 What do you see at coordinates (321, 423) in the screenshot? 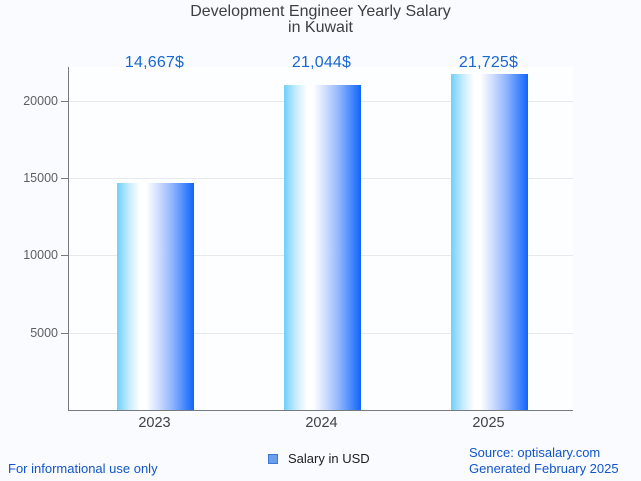
I see `x-axis-tick-label: 2024` at bounding box center [321, 423].